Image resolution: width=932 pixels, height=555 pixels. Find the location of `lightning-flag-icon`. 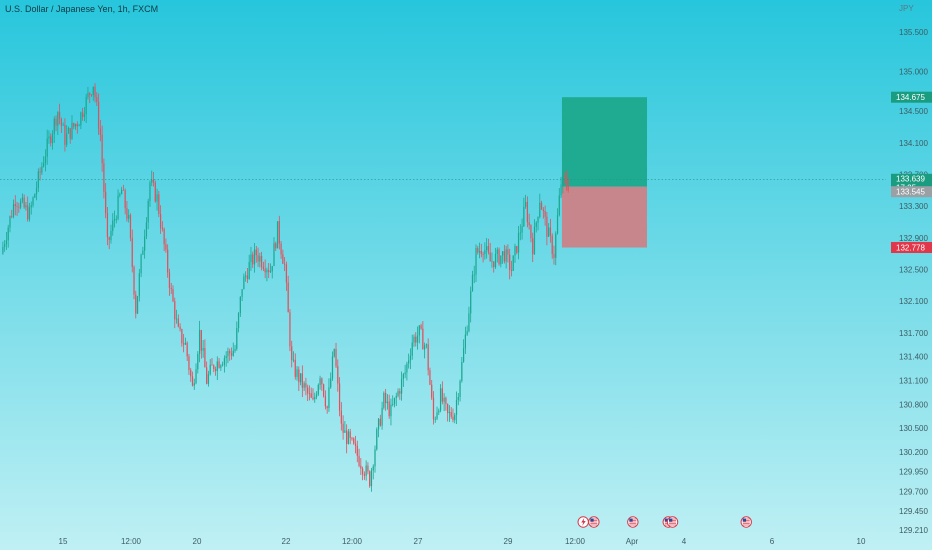

lightning-flag-icon is located at coordinates (583, 522).